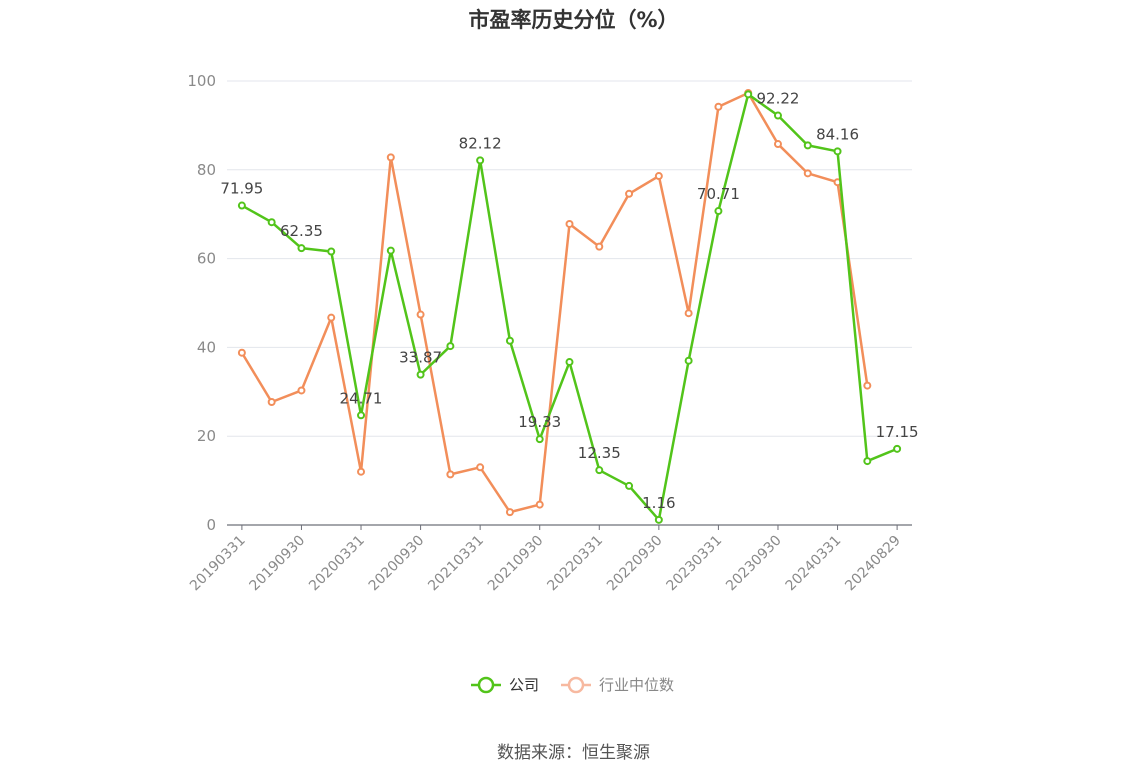 The height and width of the screenshot is (776, 1147). I want to click on company-data-label: 33.87, so click(420, 358).